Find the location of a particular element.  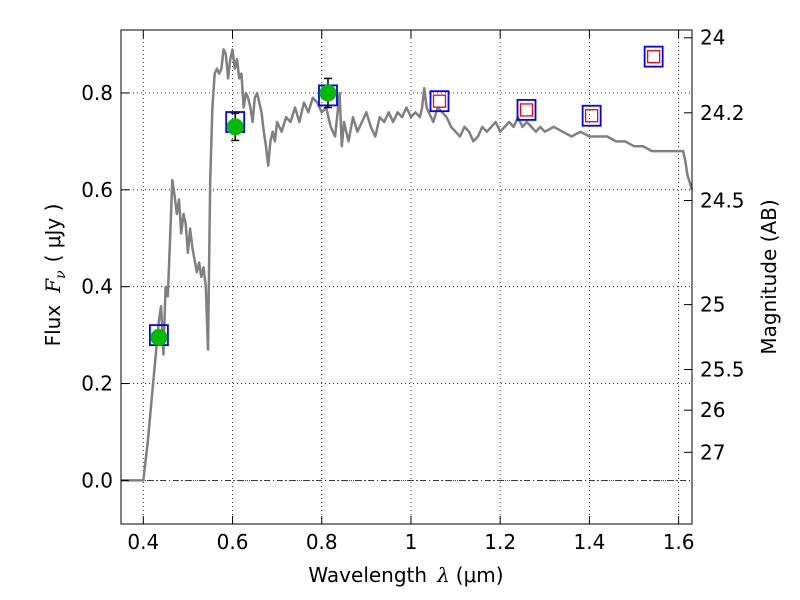

magnitude-axis-ticks: 24 24.2 24.5 25 25.5 26 27 is located at coordinates (714, 245).